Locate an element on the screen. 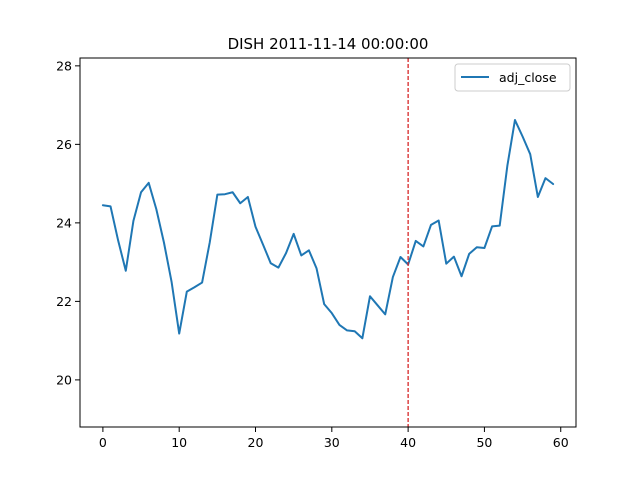  y-tick-label: 26 is located at coordinates (64, 144).